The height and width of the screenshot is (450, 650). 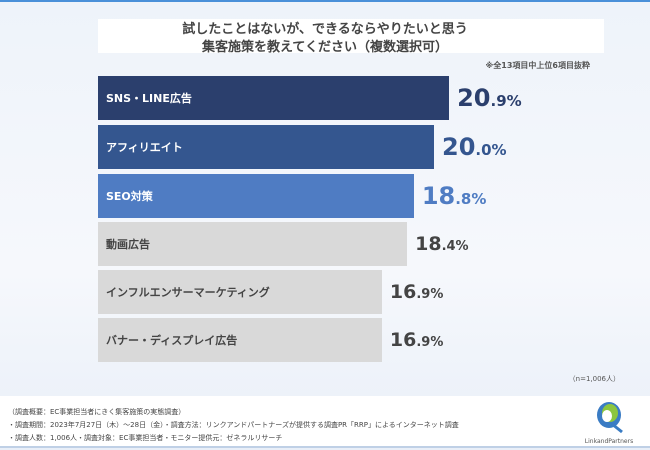 I want to click on sample-size: （n=1,006人）, so click(x=594, y=379).